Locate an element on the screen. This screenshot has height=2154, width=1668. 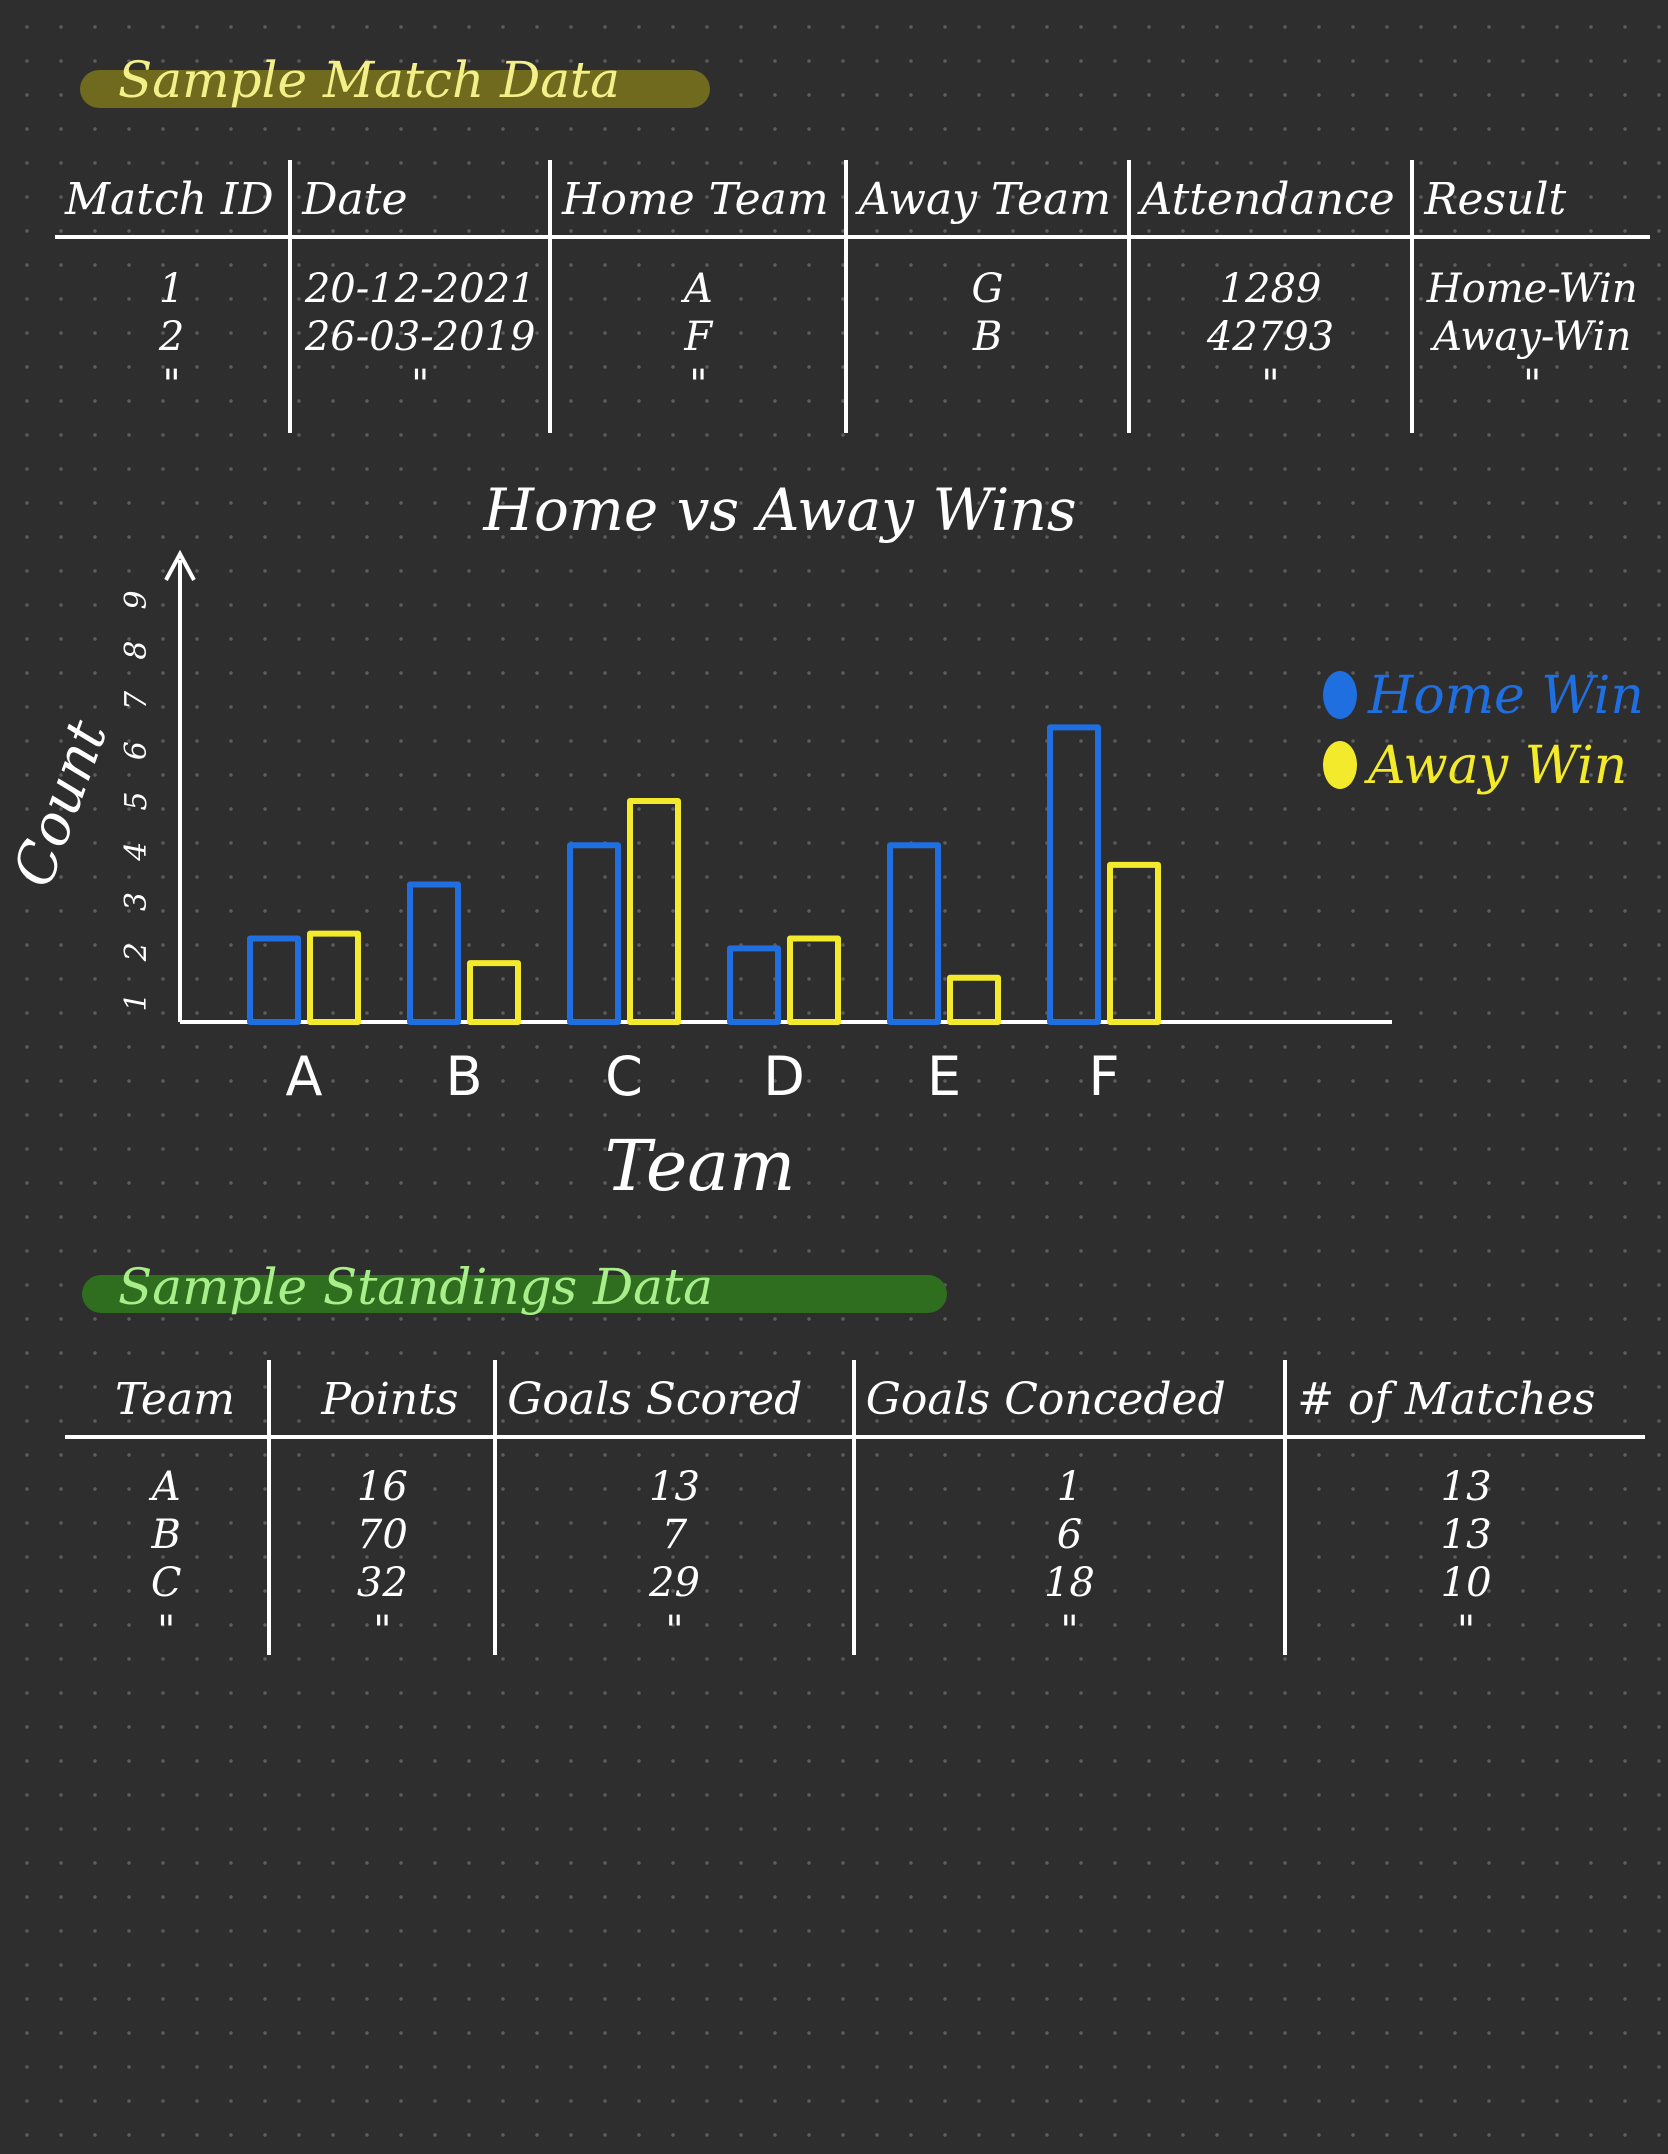
cell-goals-scored: 13 is located at coordinates (673, 1474).